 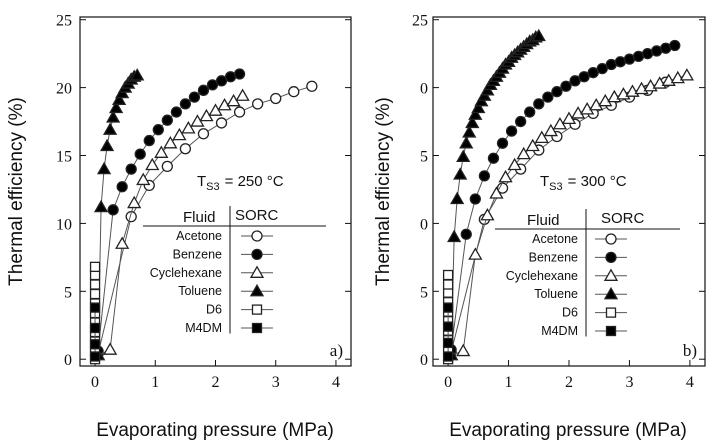 I want to click on legend-label: Toluene, so click(x=556, y=294).